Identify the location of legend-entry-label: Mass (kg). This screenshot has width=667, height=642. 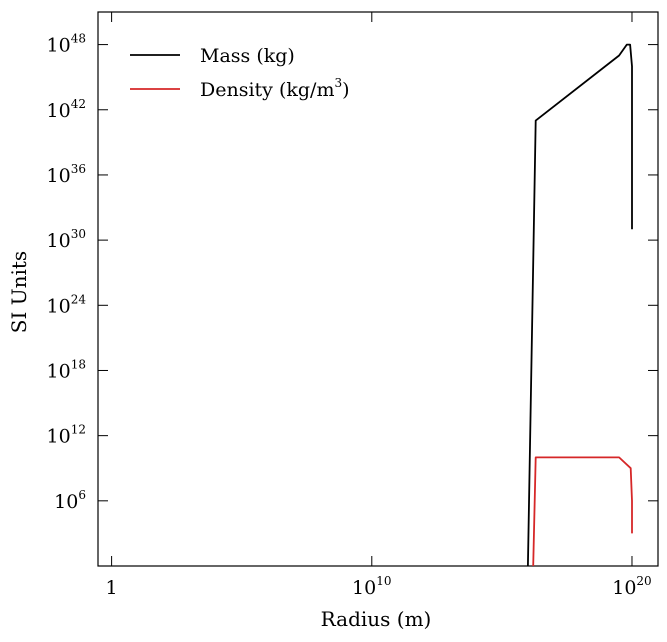
(247, 56).